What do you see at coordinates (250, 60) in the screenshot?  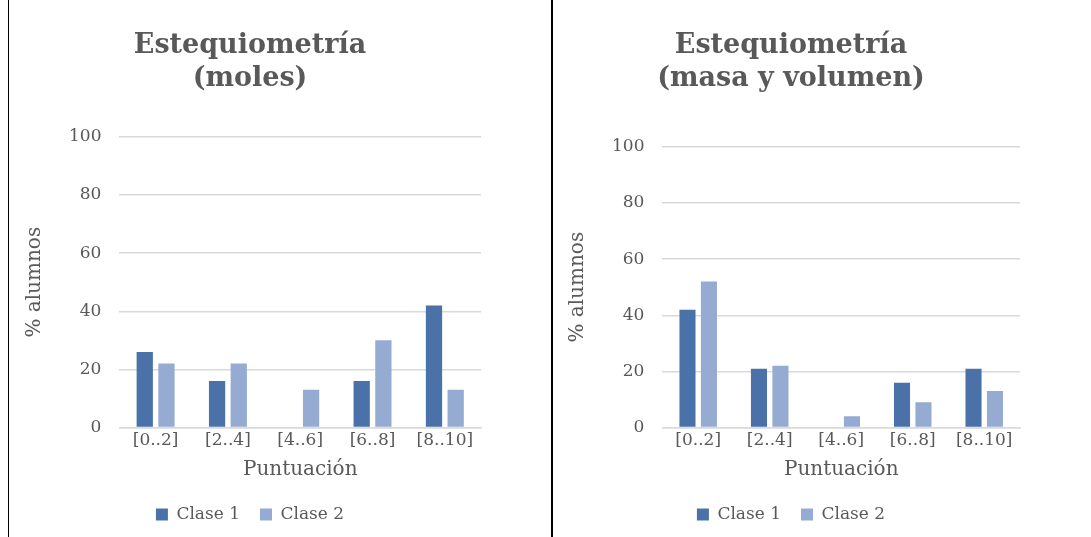 I see `chart-title: Estequiometría (moles)` at bounding box center [250, 60].